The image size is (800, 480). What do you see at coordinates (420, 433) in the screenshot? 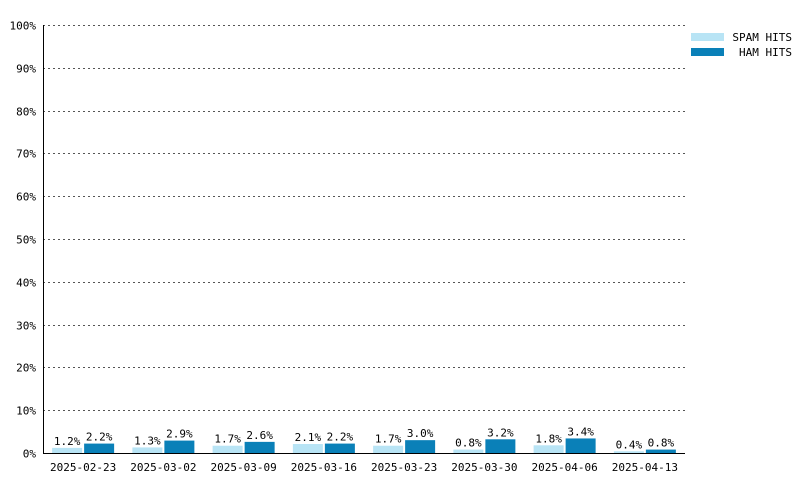
I see `data-label: 3.0%` at bounding box center [420, 433].